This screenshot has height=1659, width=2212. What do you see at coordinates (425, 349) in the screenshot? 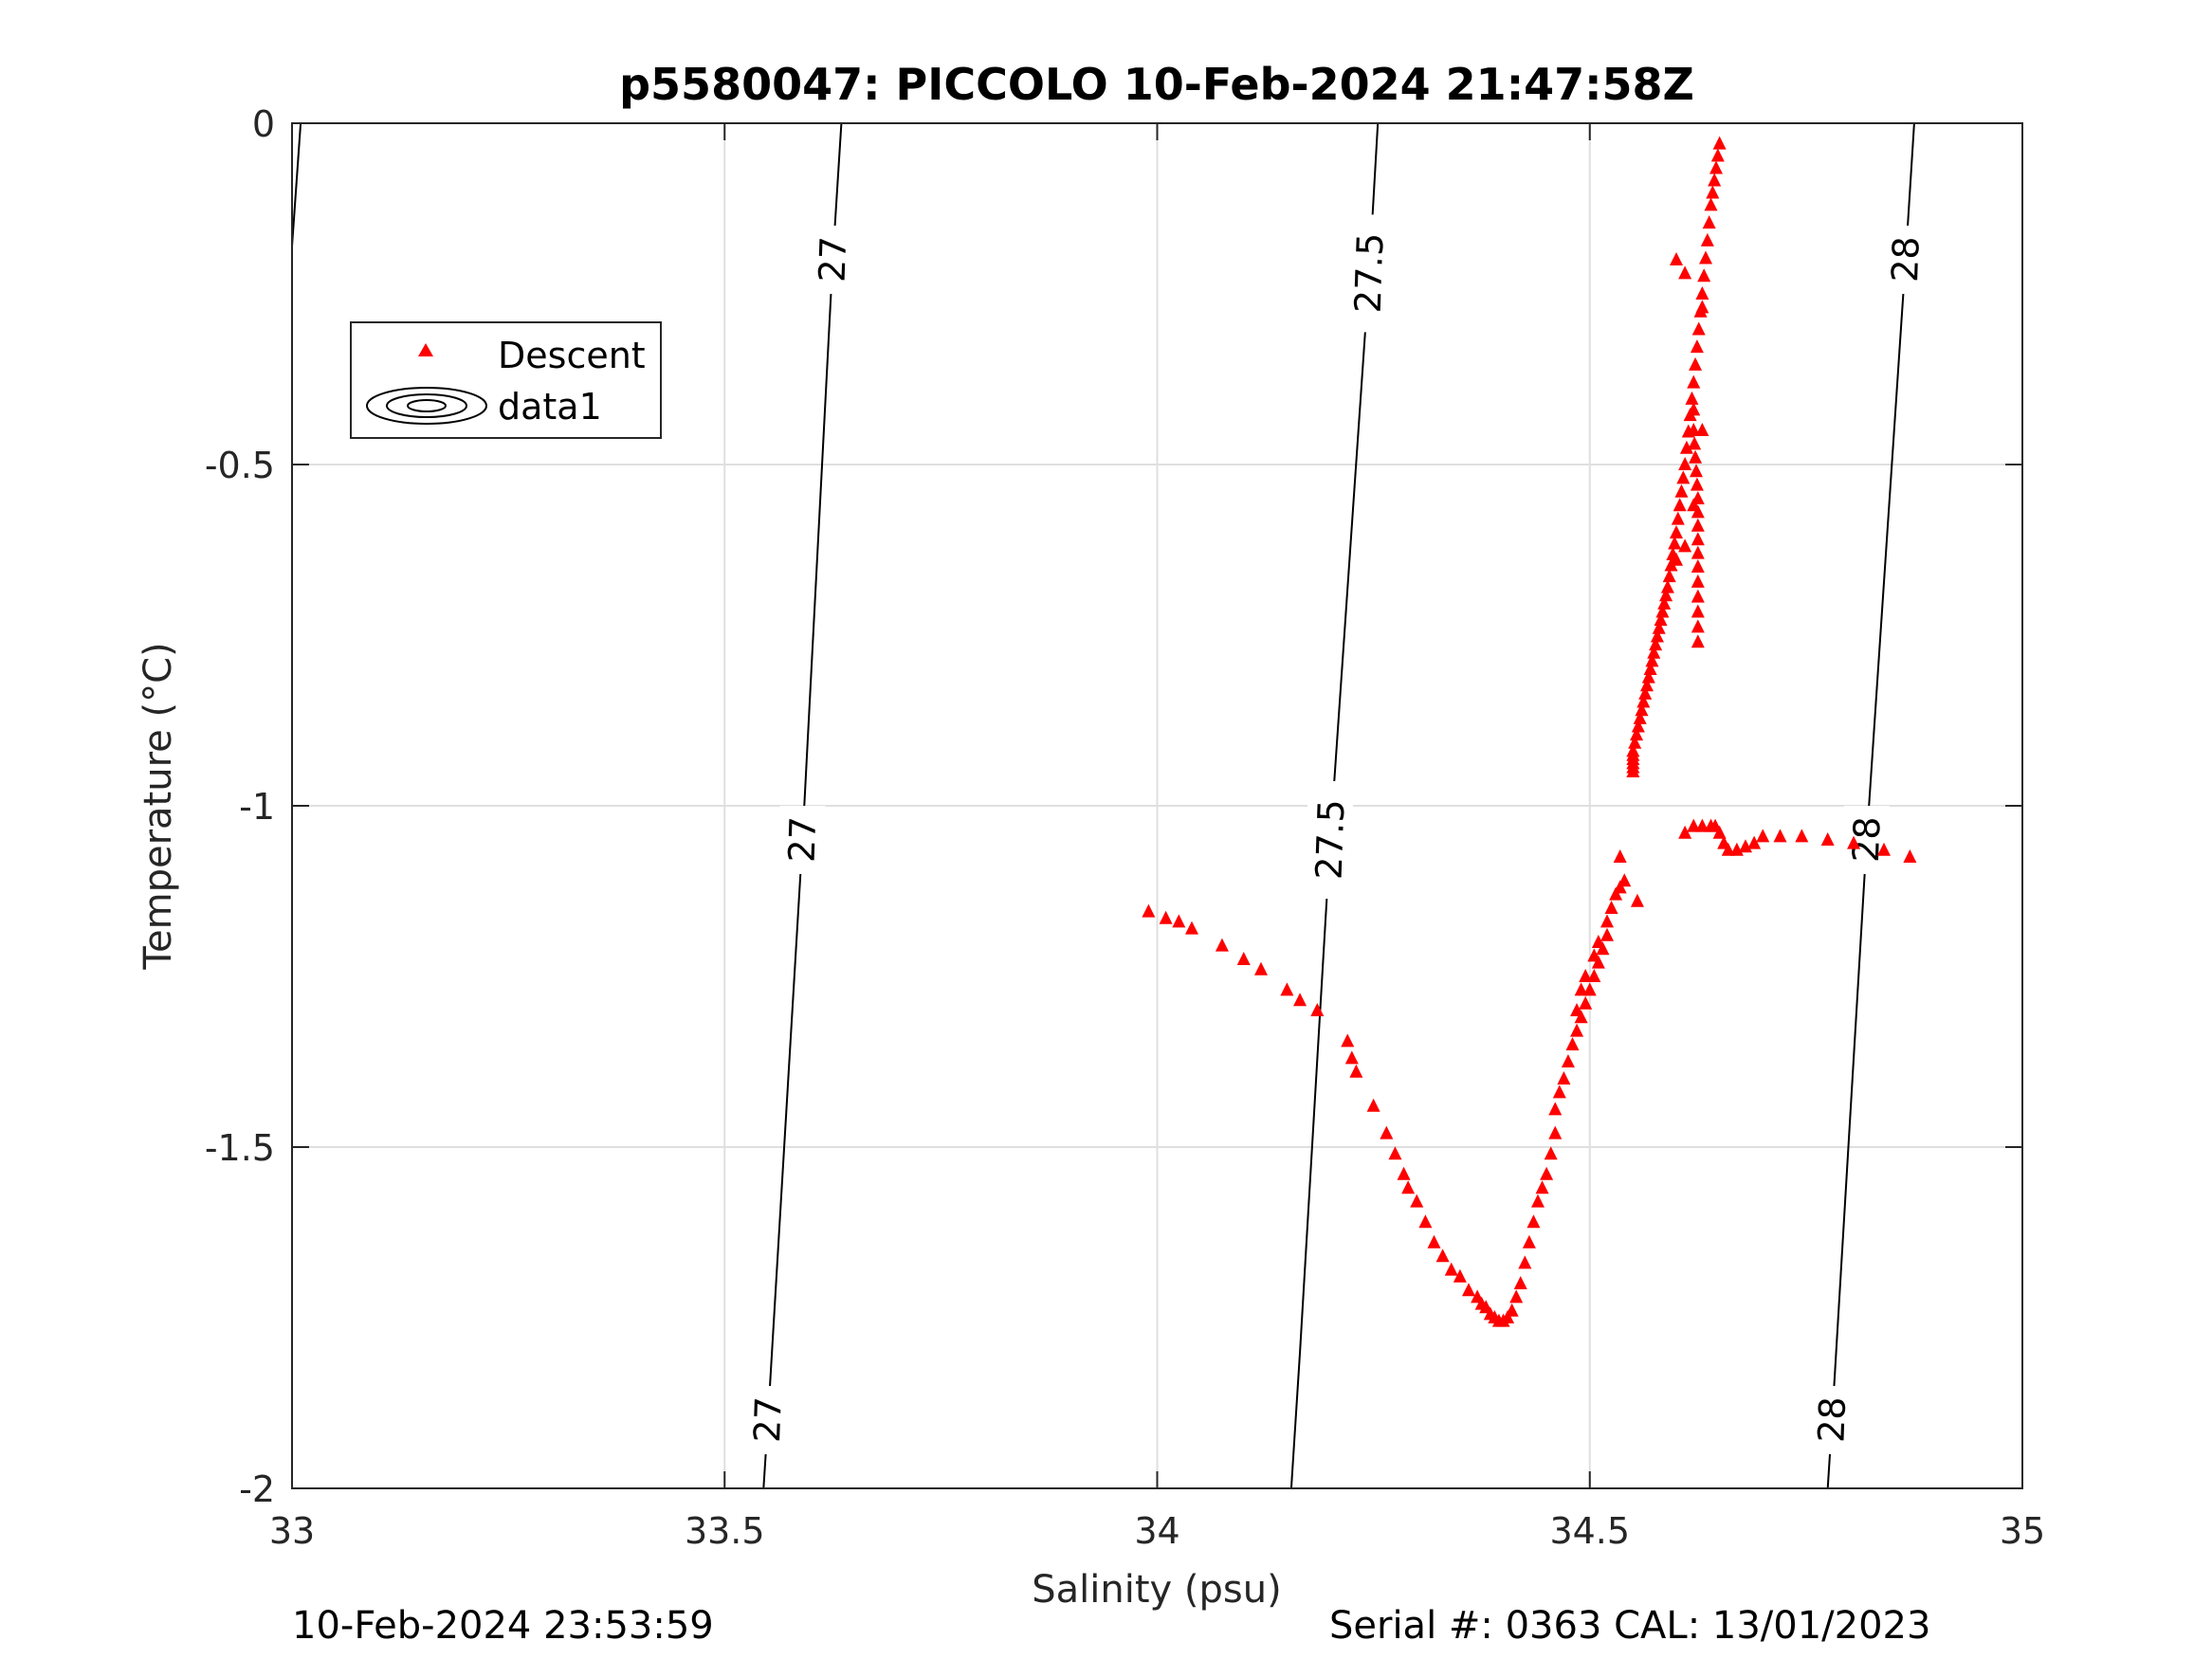
I see `legend-triangle-icon` at bounding box center [425, 349].